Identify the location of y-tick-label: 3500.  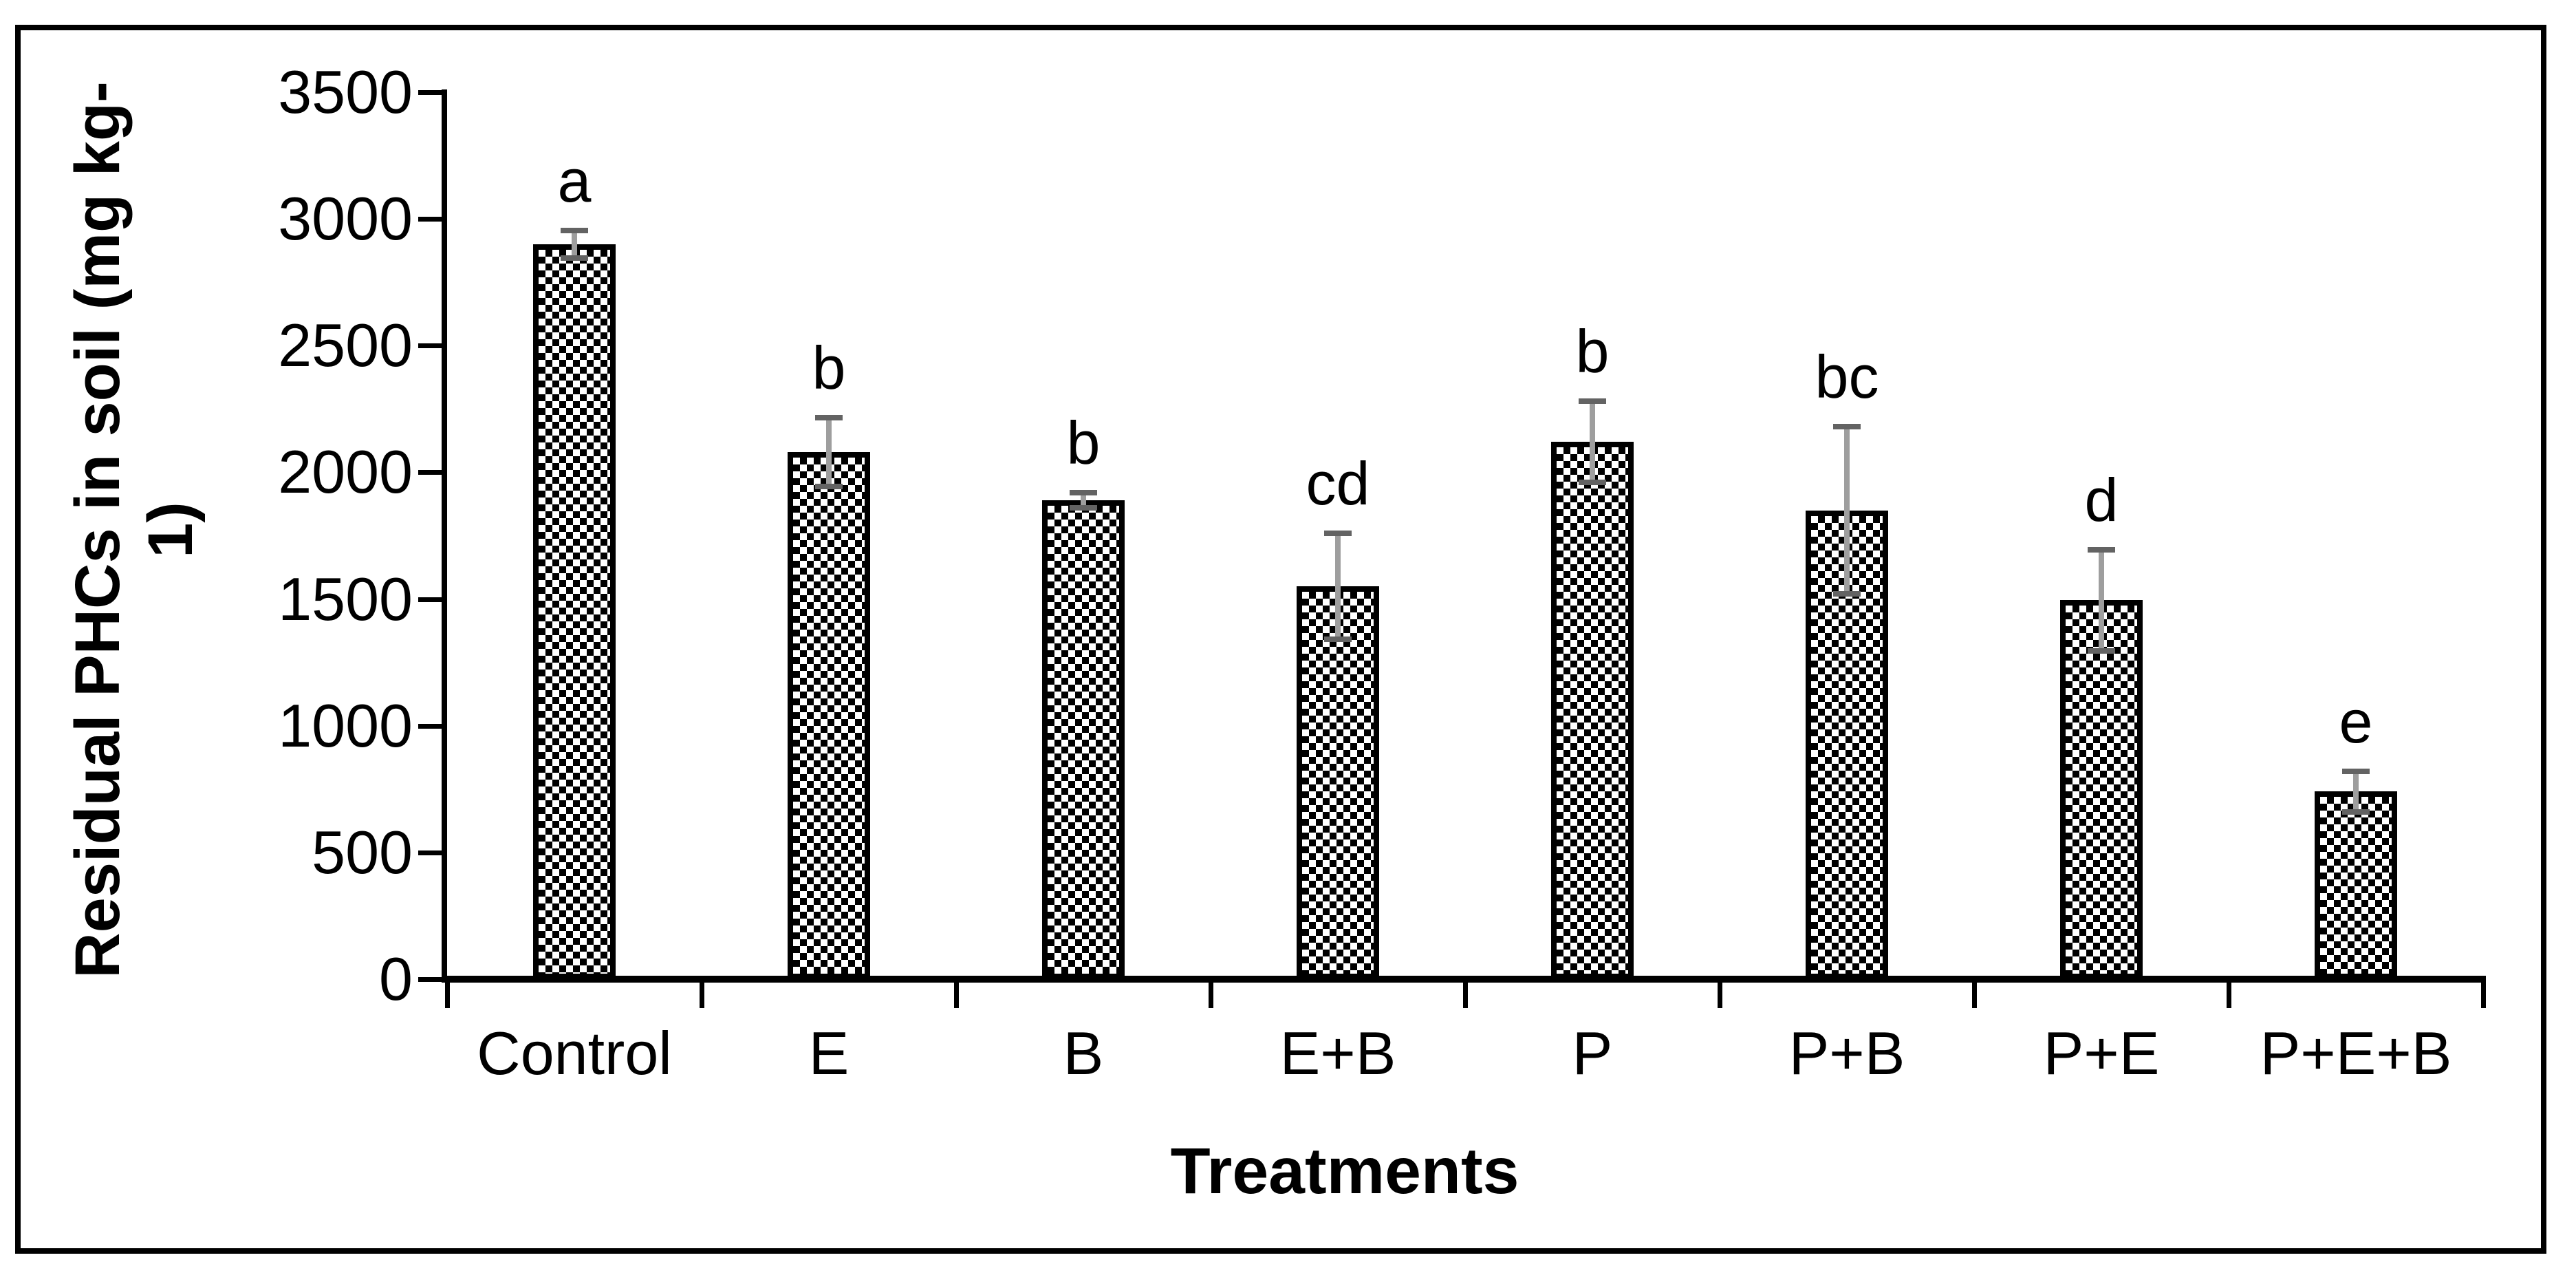
(345, 92).